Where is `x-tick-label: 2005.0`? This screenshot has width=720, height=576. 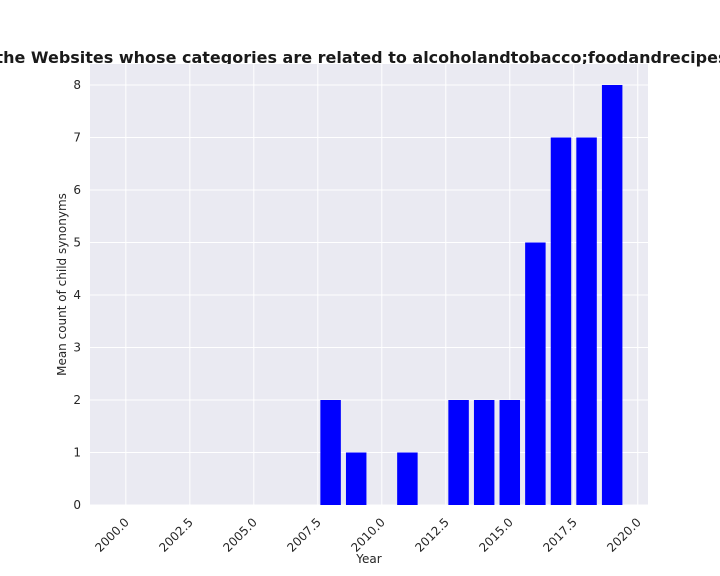
x-tick-label: 2005.0 is located at coordinates (240, 535).